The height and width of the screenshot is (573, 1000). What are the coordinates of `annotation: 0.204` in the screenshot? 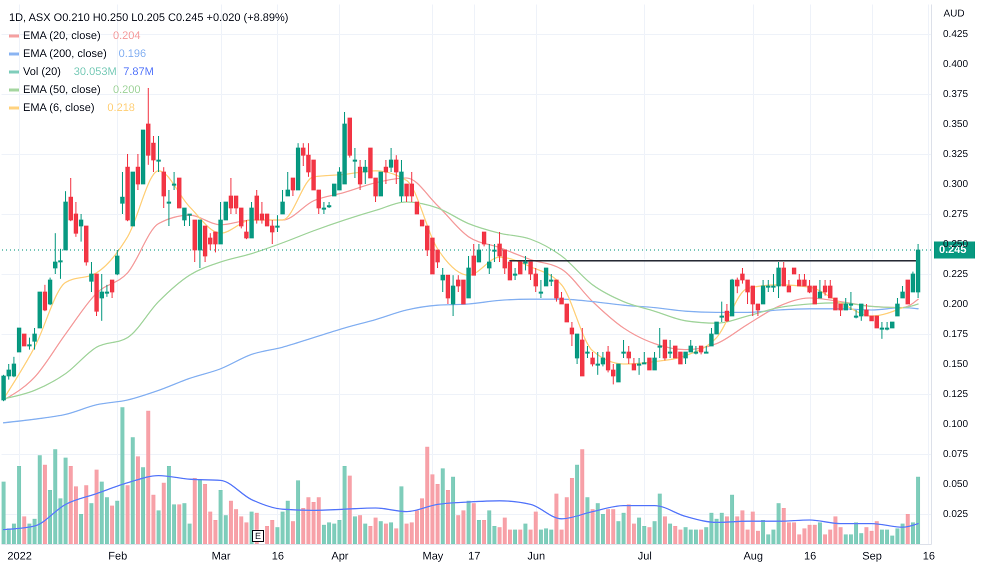 It's located at (127, 36).